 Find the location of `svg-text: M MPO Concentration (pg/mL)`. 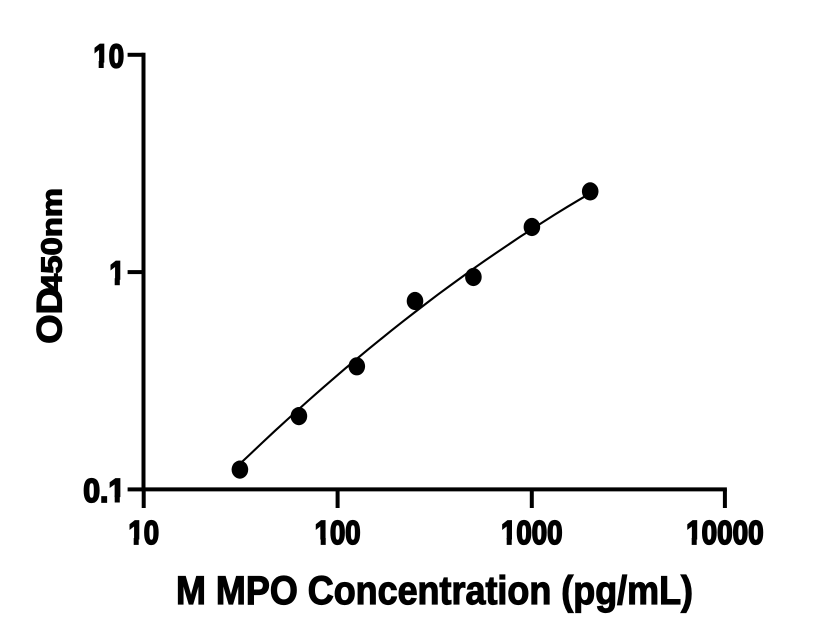

svg-text: M MPO Concentration (pg/mL) is located at coordinates (434, 591).